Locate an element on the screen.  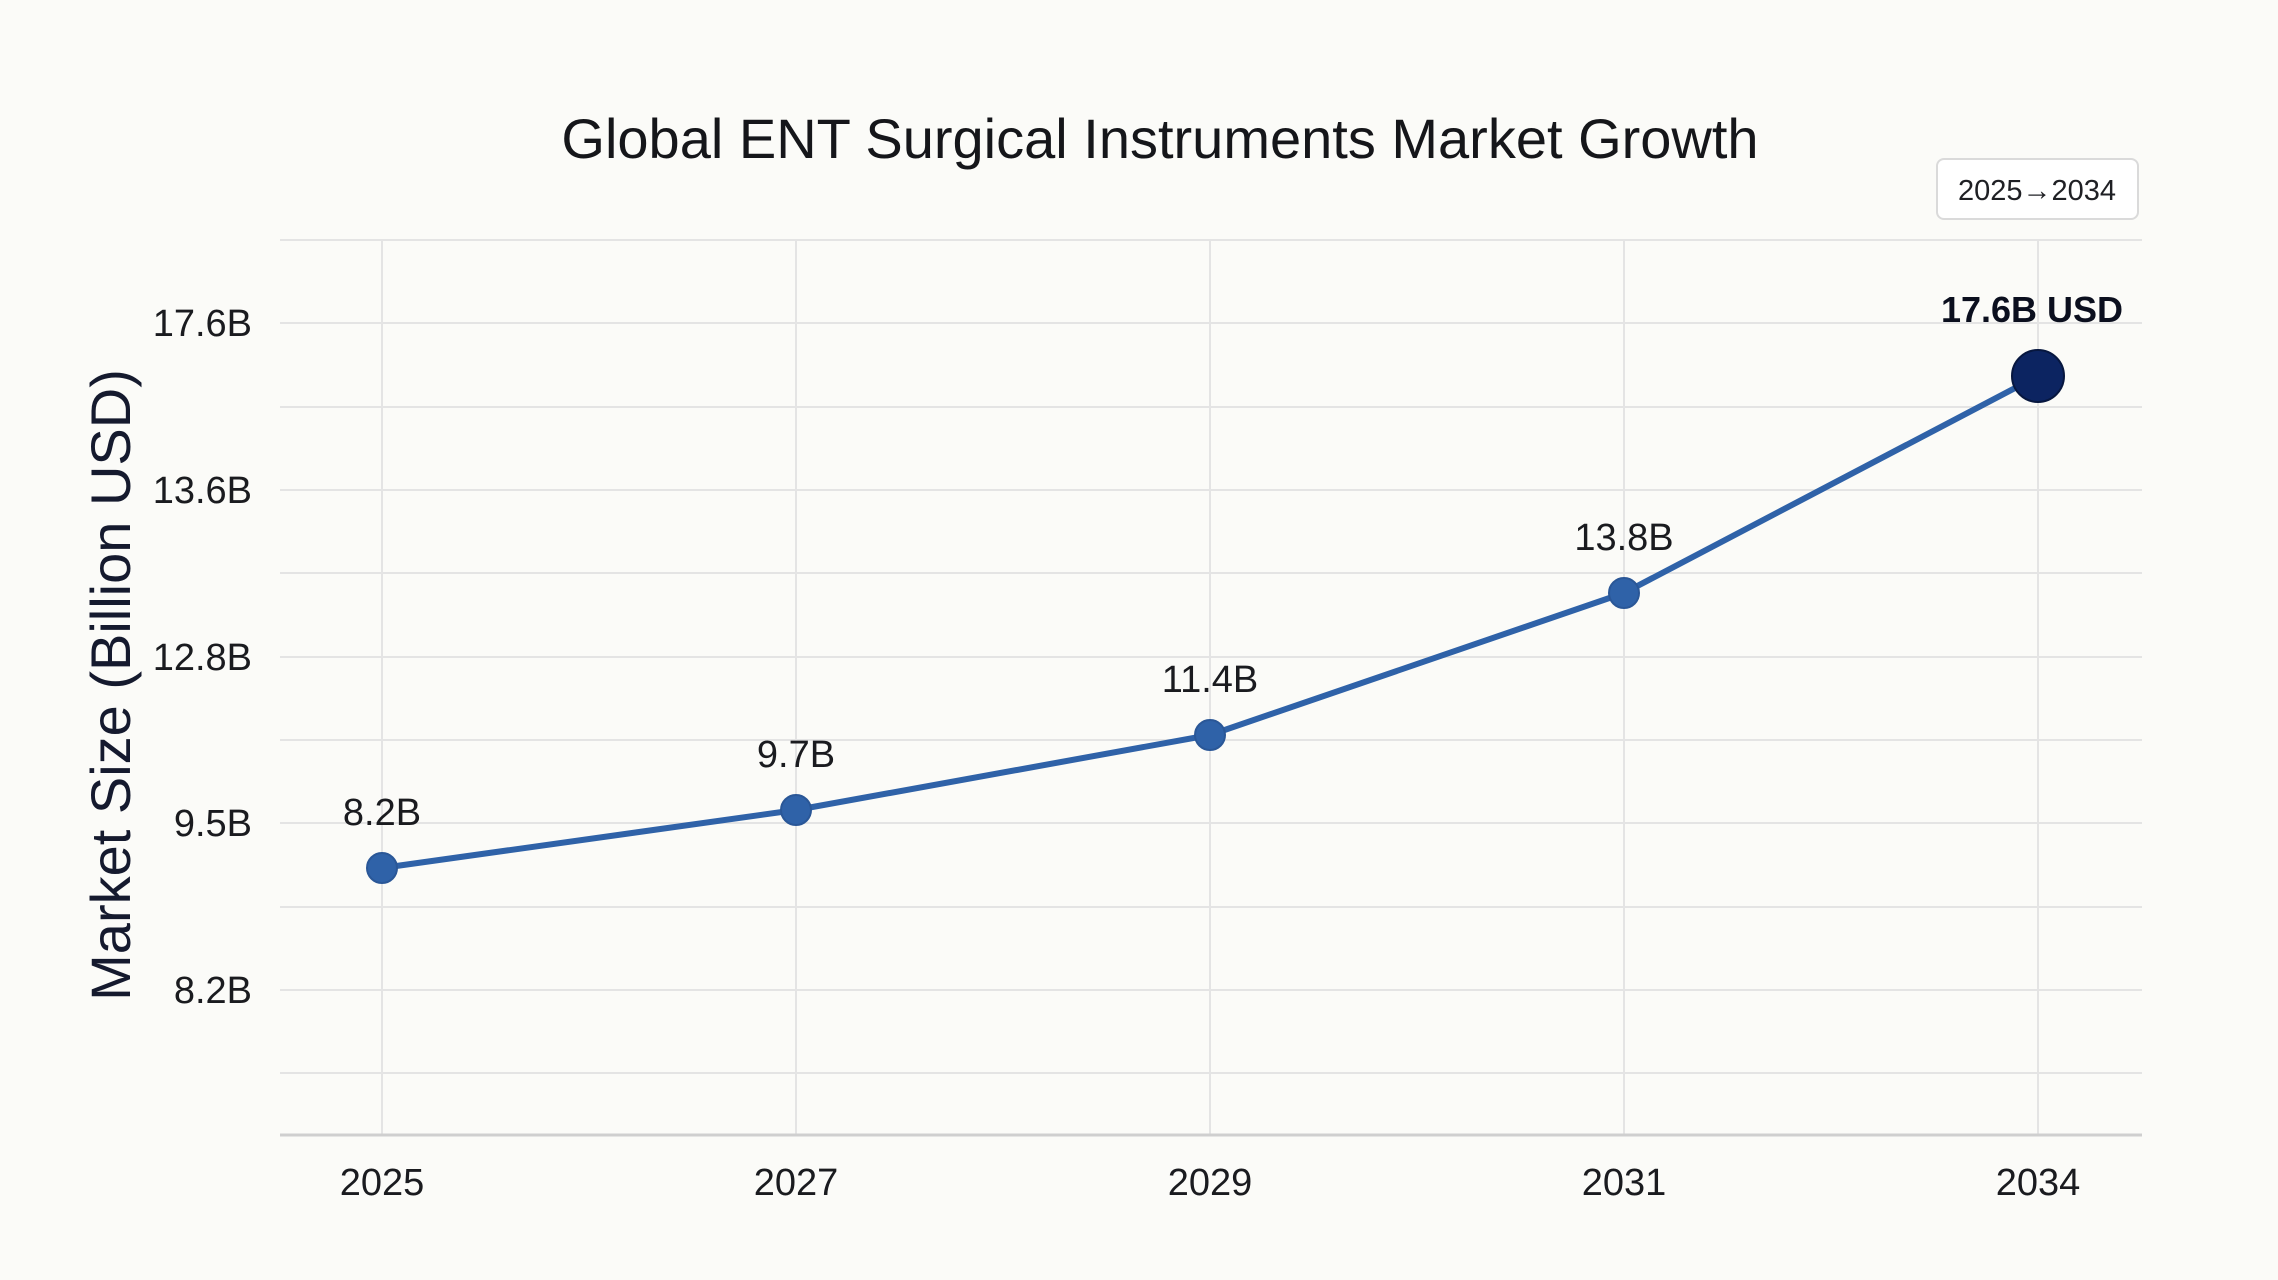
y-axis-title: Market Size (Billion USD) is located at coordinates (110, 685).